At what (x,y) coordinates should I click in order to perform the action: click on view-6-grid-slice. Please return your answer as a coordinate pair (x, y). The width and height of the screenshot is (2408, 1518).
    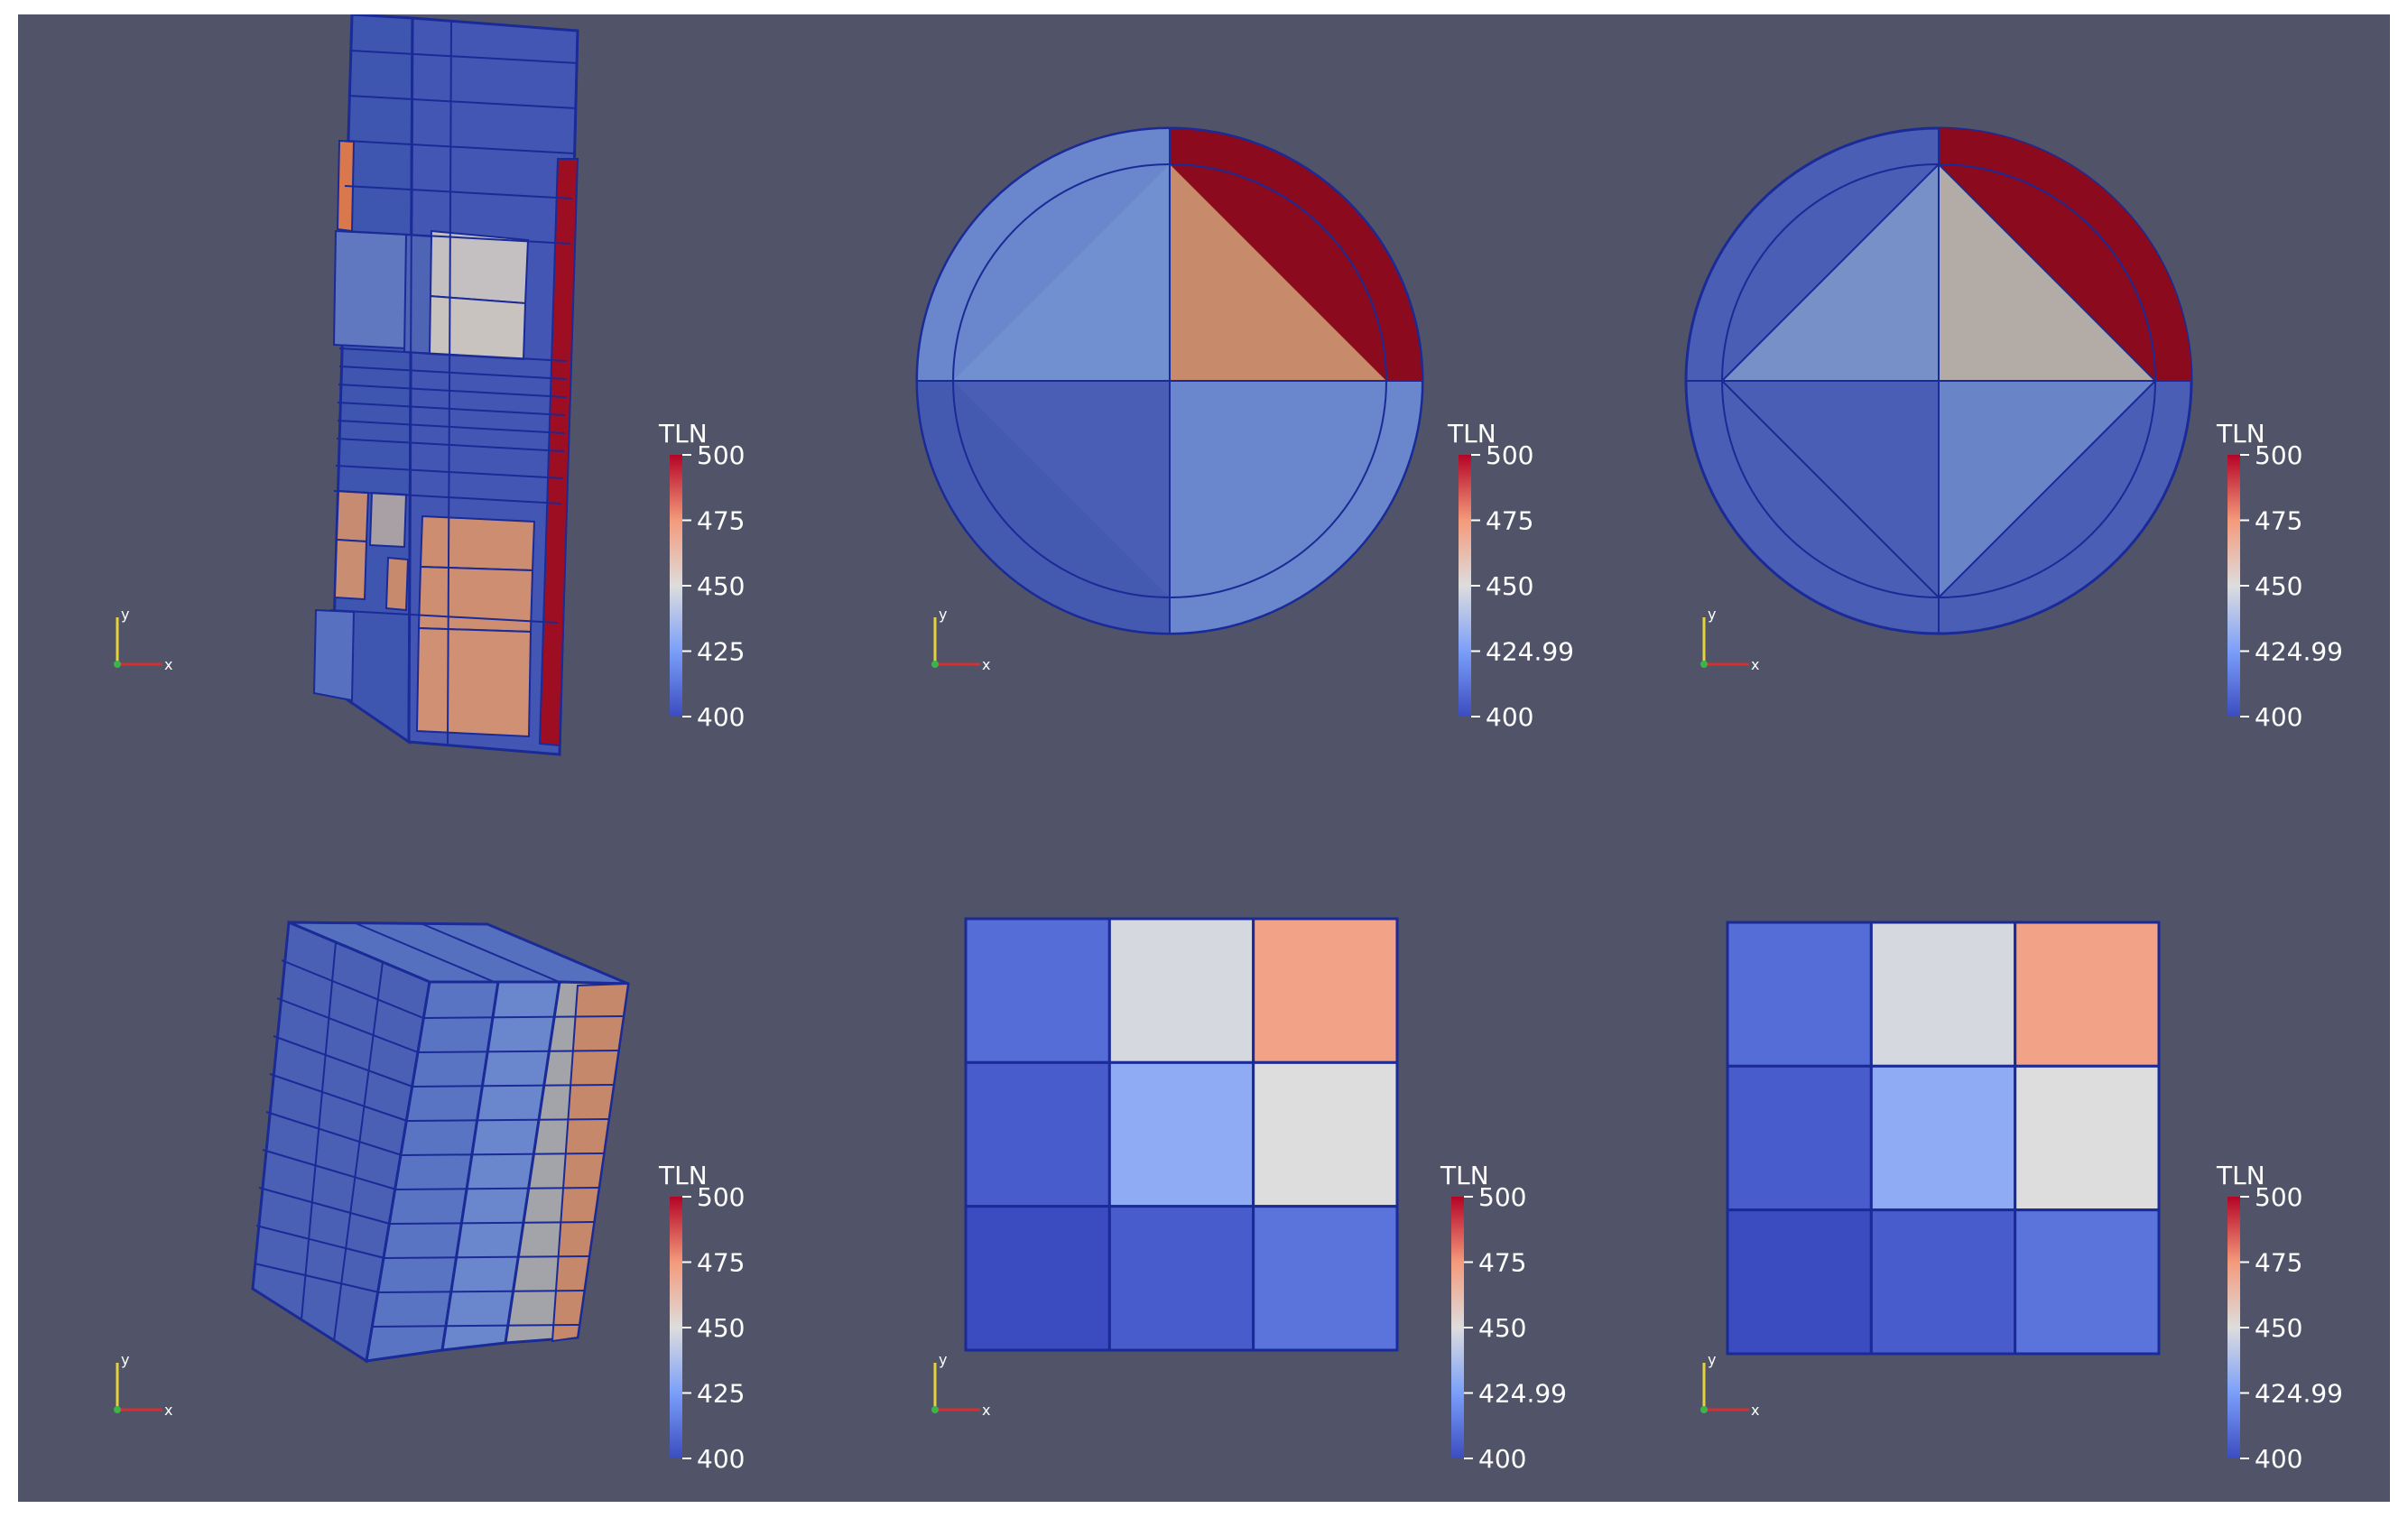
    Looking at the image, I should click on (1943, 1138).